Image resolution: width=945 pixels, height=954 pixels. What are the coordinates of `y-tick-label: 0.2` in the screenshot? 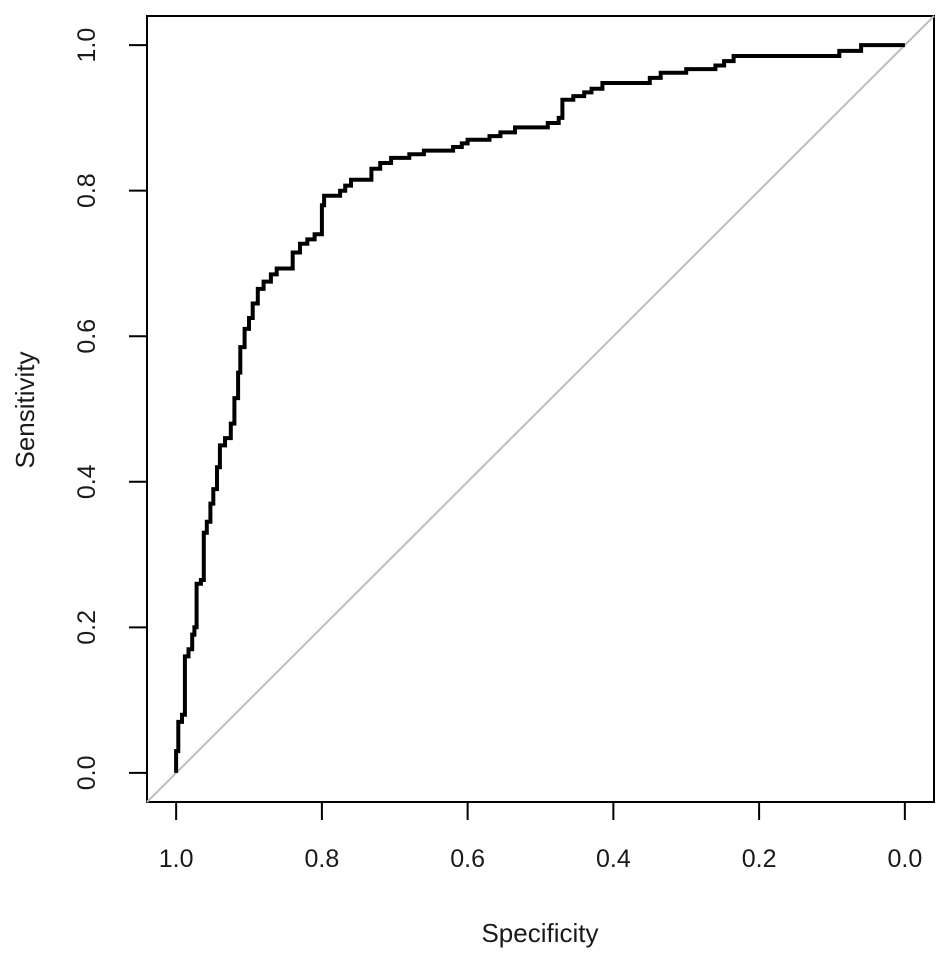 It's located at (87, 627).